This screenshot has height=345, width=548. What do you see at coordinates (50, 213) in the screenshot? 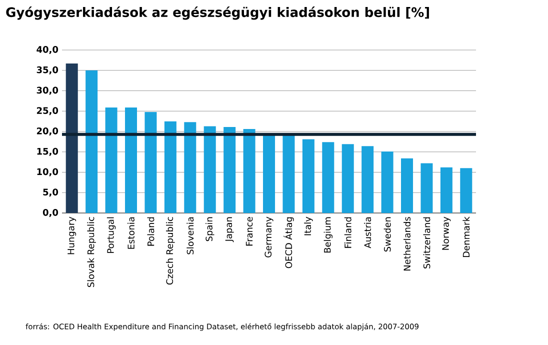
I see `y-tick-label: 0,0` at bounding box center [50, 213].